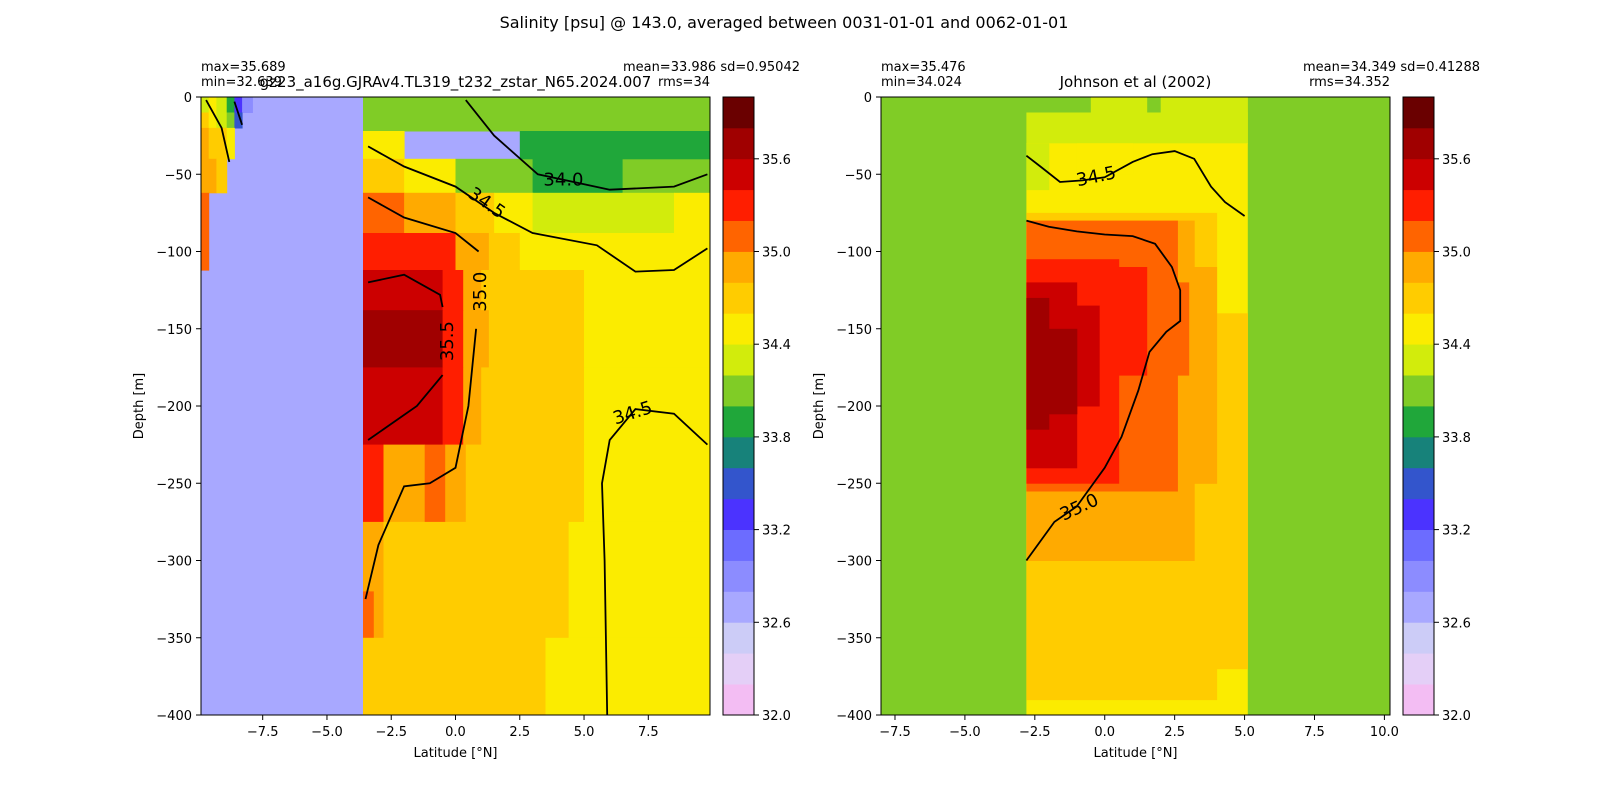 The height and width of the screenshot is (800, 1600). Describe the element at coordinates (923, 67) in the screenshot. I see `stat-max: max=35.476` at that location.